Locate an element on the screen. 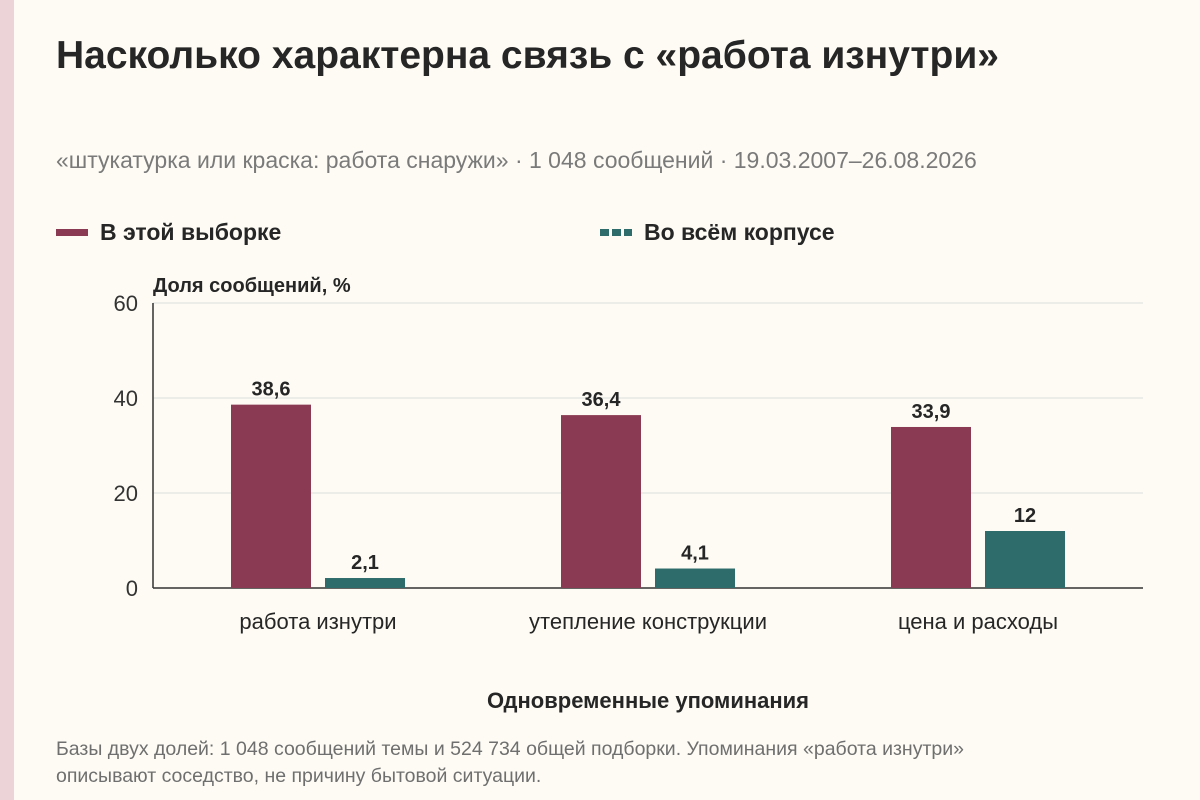  bar-value-label: 12 is located at coordinates (1025, 516).